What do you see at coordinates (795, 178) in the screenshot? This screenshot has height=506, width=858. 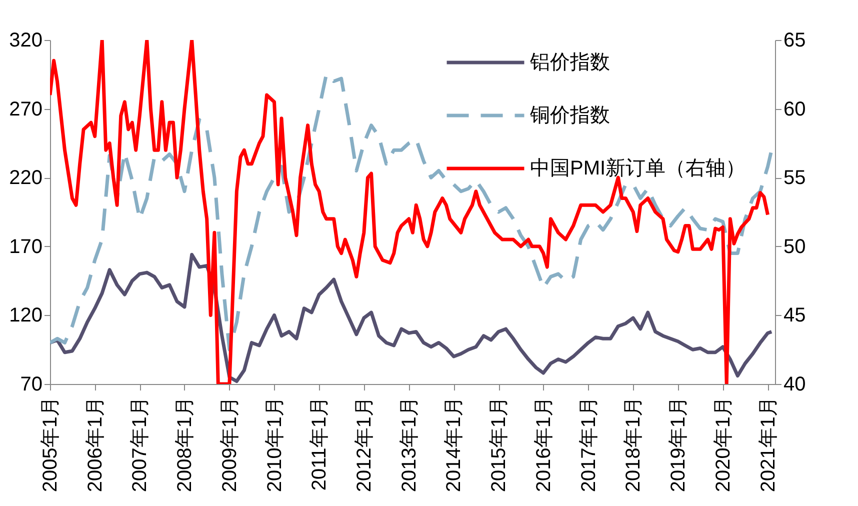 I see `y2-tick-label: 55` at bounding box center [795, 178].